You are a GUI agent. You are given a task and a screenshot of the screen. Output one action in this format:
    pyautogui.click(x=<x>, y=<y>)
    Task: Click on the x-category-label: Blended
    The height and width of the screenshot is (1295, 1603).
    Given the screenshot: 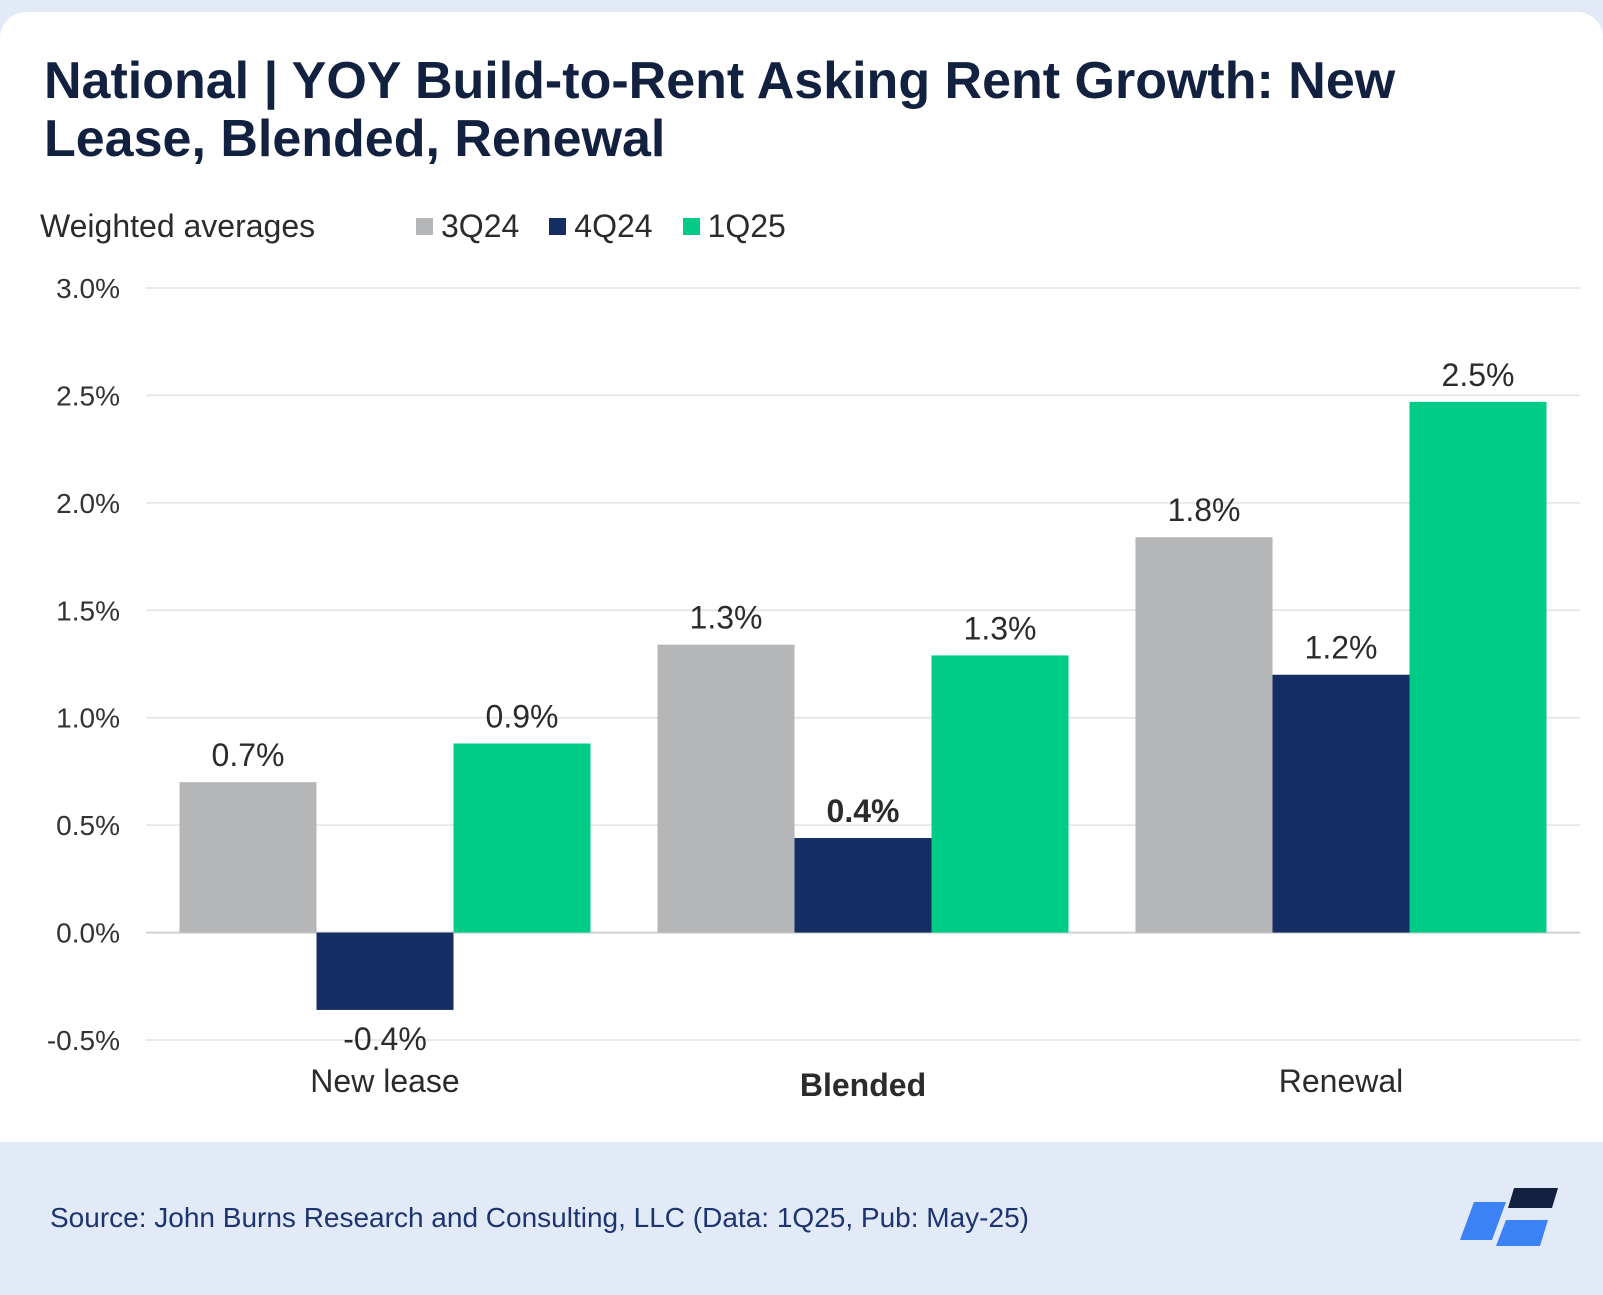 What is the action you would take?
    pyautogui.click(x=863, y=1085)
    